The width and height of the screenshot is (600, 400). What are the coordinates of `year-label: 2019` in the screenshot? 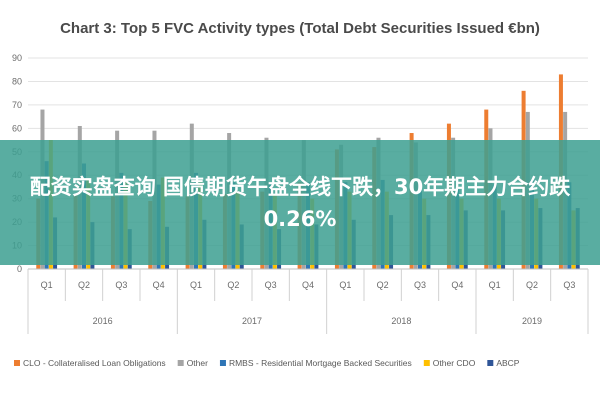 It's located at (532, 321).